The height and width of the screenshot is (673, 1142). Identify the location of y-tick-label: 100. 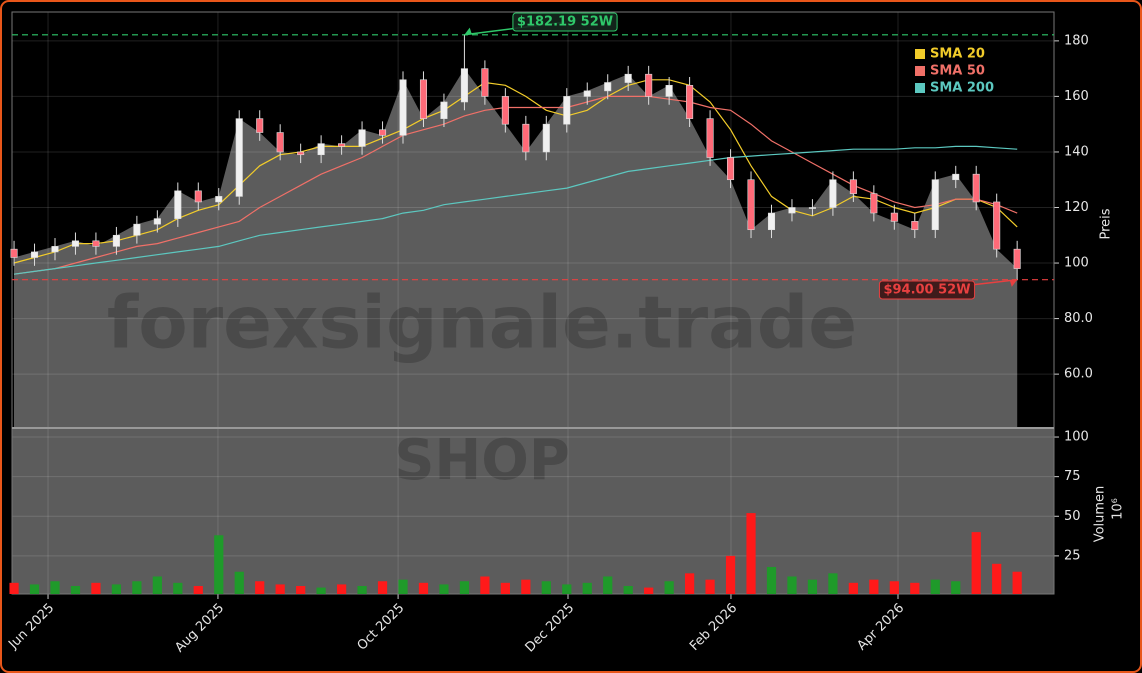
(1076, 263).